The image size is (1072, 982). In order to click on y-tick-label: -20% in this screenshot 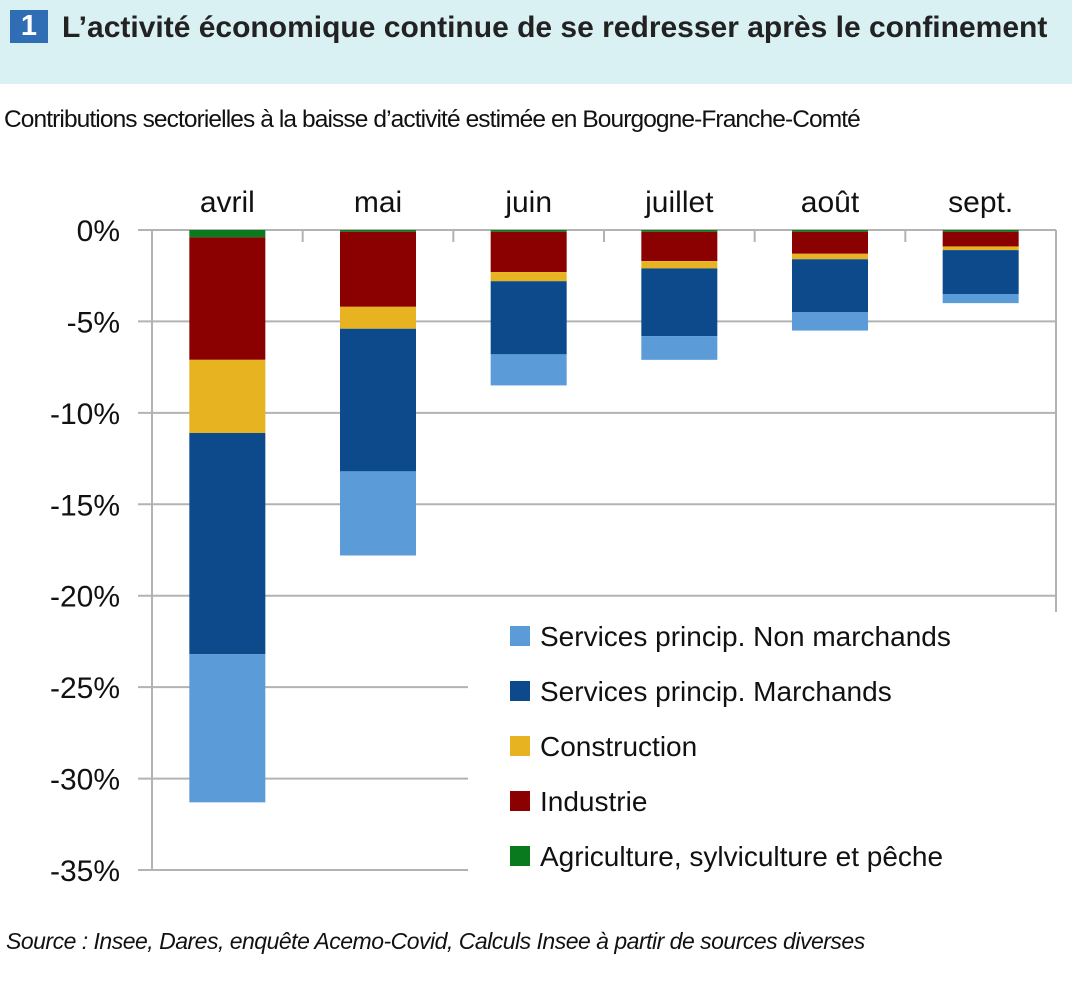, I will do `click(85, 597)`.